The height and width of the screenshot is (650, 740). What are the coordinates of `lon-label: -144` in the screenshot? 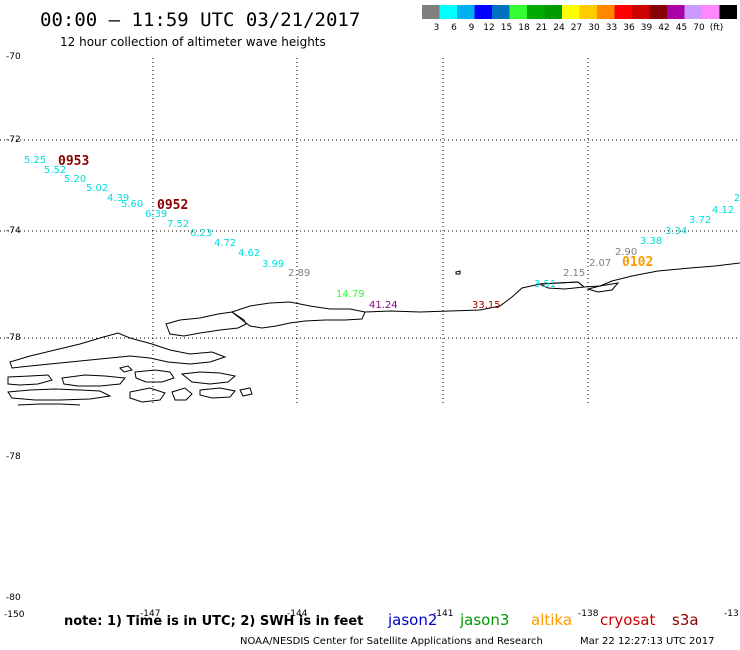 It's located at (297, 614).